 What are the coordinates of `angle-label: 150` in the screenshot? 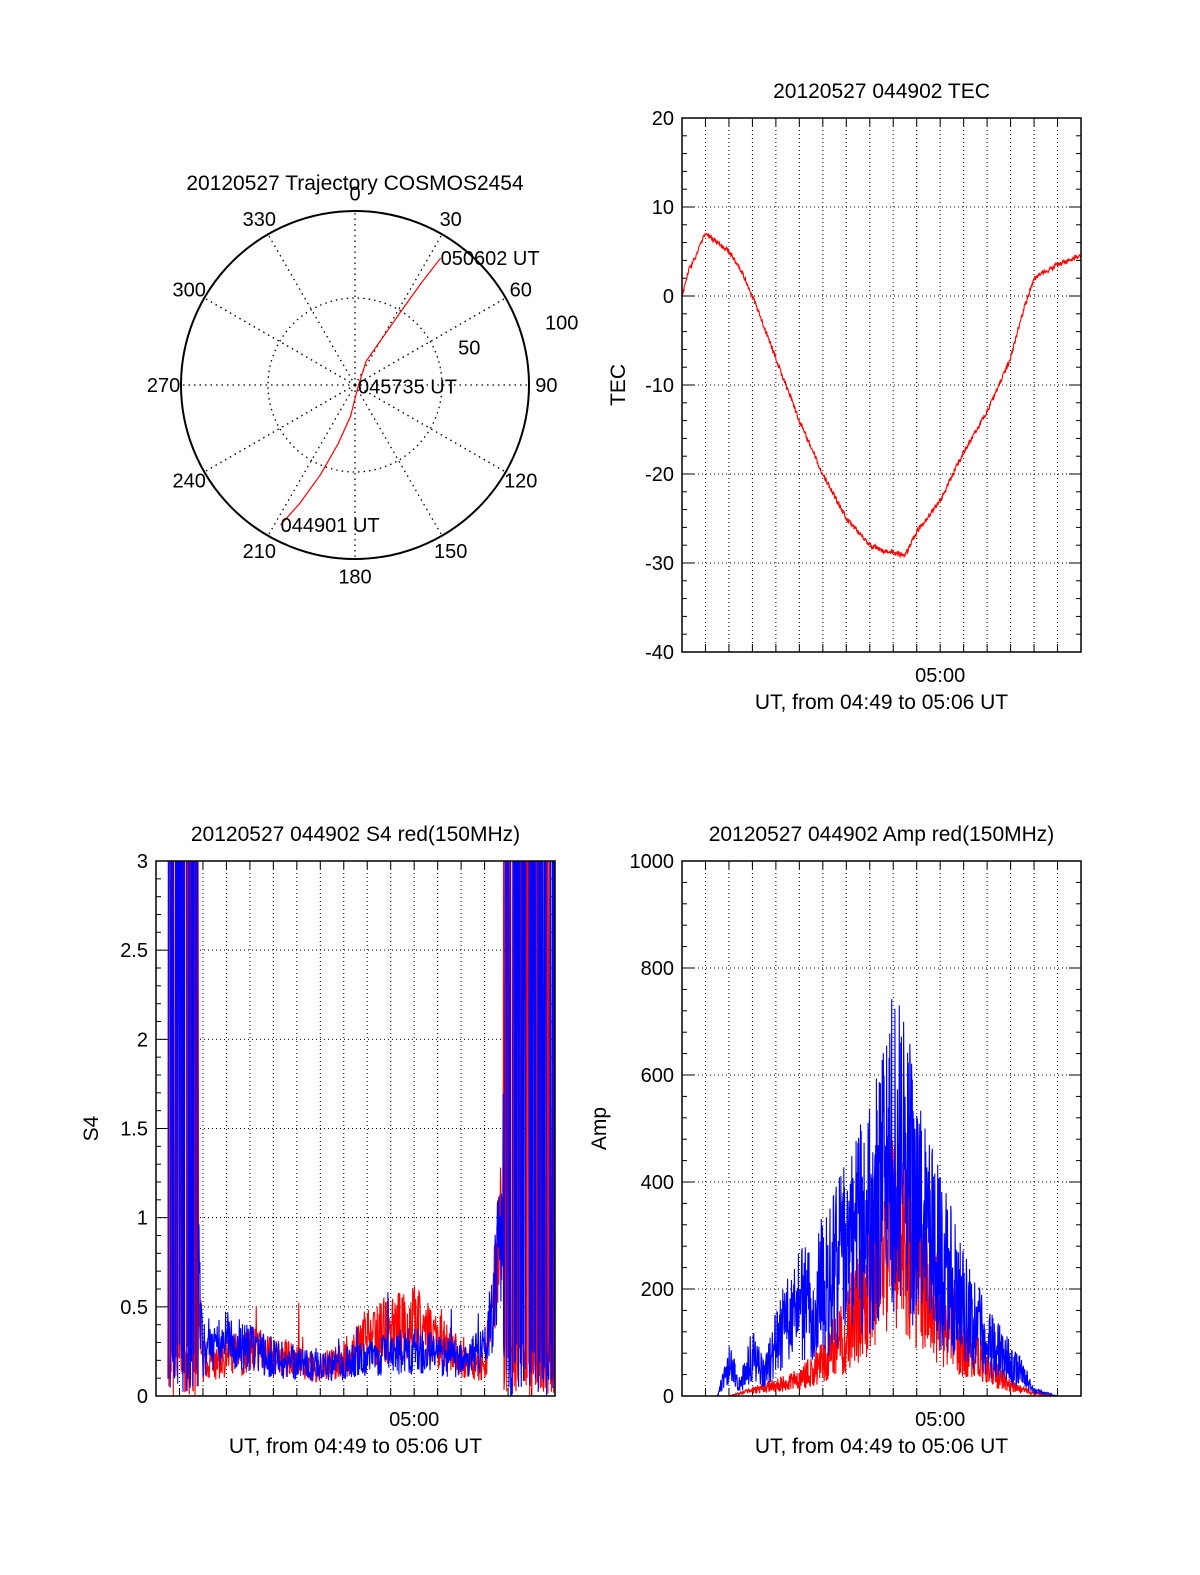 It's located at (450, 552).